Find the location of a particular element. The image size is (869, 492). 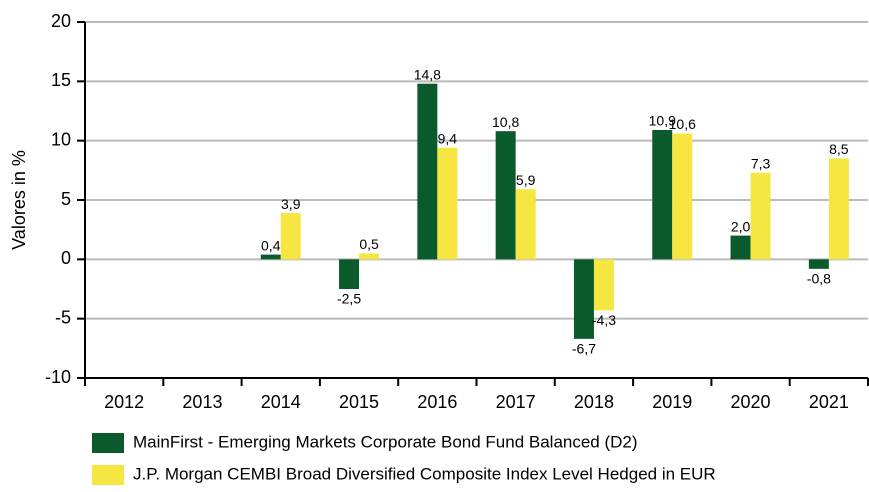

x-tick-label: 2014 is located at coordinates (281, 402).